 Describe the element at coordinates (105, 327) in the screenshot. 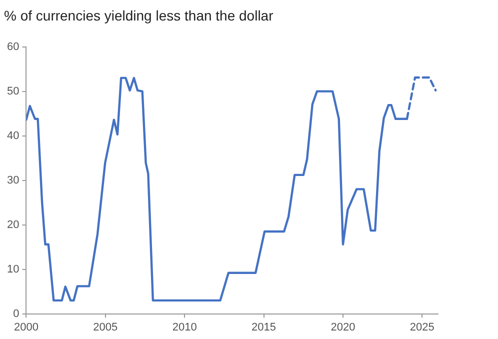

I see `x-tick-label: 2005` at that location.